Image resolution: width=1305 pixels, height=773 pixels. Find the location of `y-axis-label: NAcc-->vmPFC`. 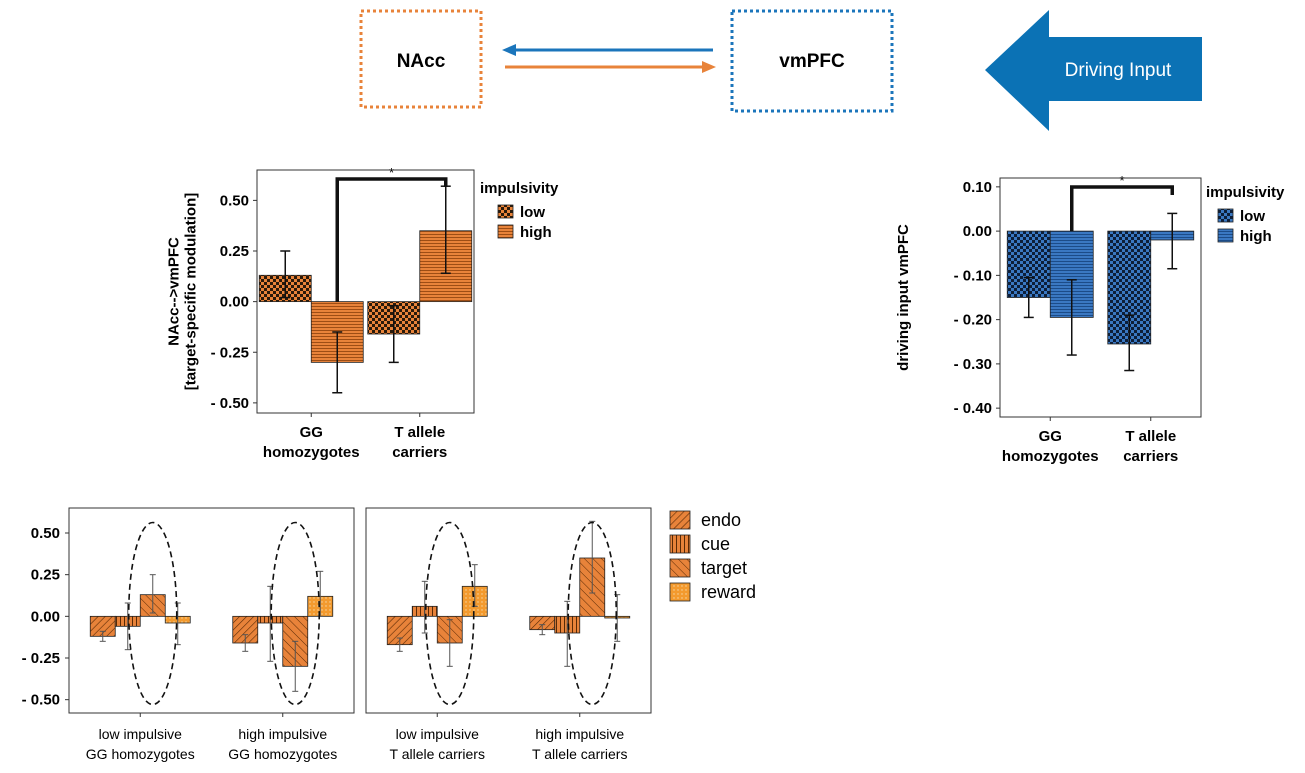

y-axis-label: NAcc-->vmPFC is located at coordinates (174, 291).